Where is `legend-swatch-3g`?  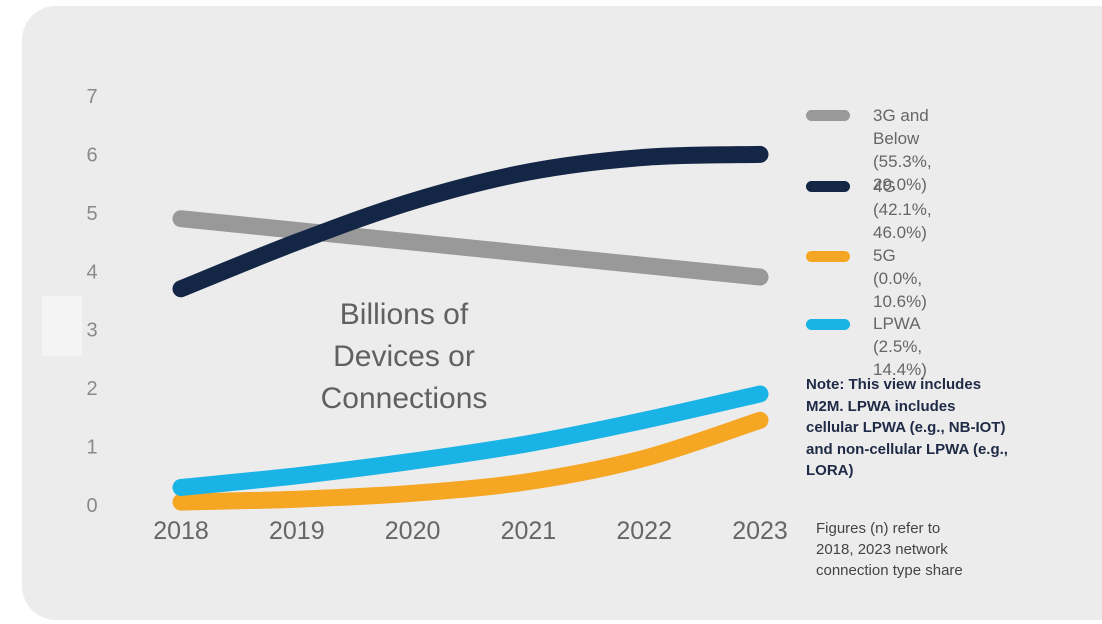 legend-swatch-3g is located at coordinates (828, 115).